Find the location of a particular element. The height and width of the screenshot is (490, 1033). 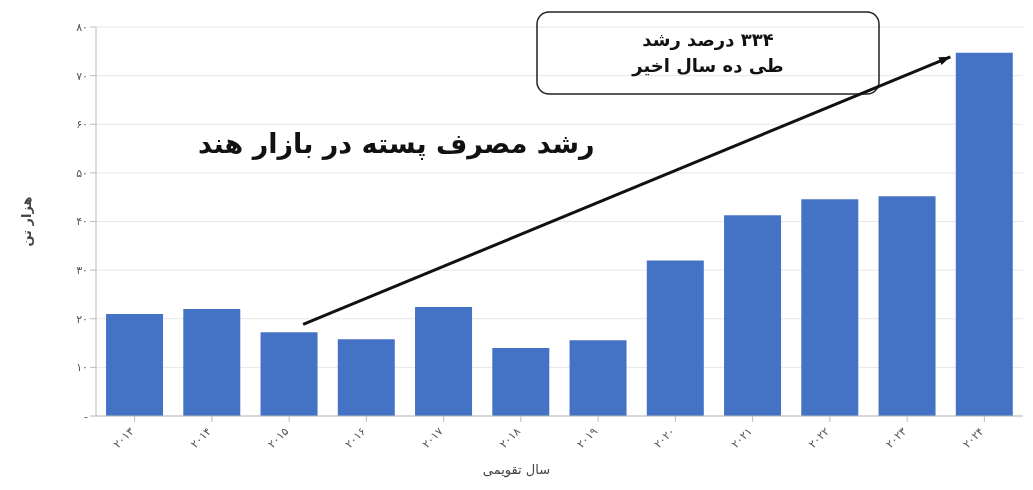

x-tick-label: ۲۰۱۳ is located at coordinates (123, 437).